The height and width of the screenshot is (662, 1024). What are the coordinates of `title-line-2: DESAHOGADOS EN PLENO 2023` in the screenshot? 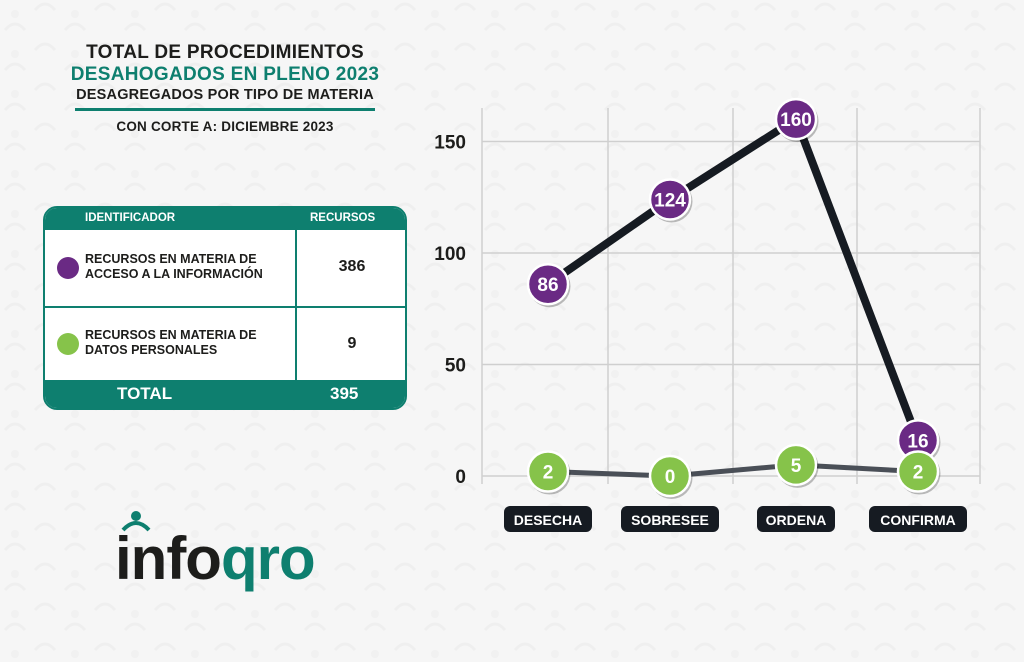 It's located at (225, 74).